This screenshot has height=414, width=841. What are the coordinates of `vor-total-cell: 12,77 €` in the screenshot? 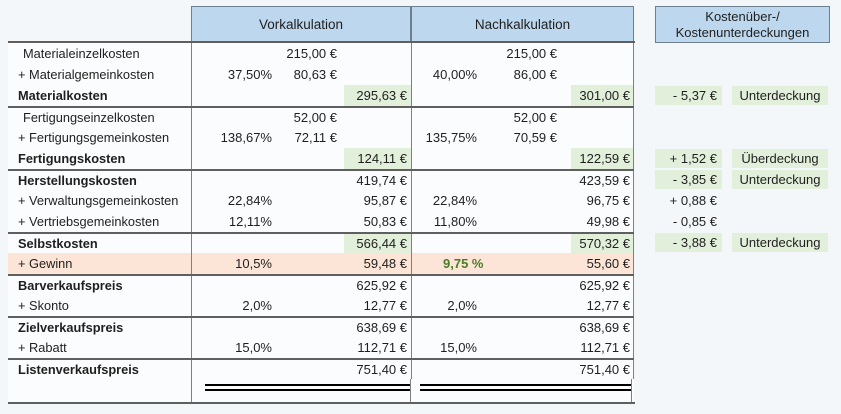 It's located at (385, 305).